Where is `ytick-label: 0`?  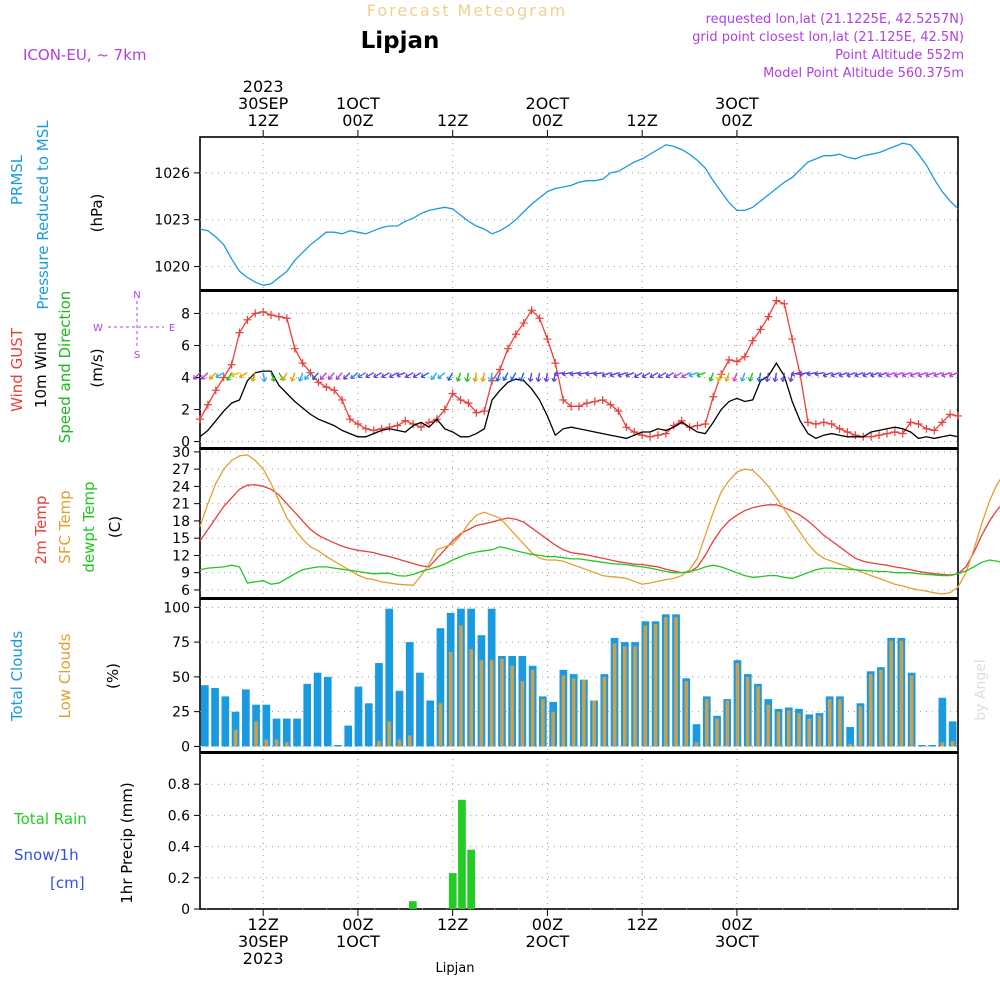 ytick-label: 0 is located at coordinates (185, 443).